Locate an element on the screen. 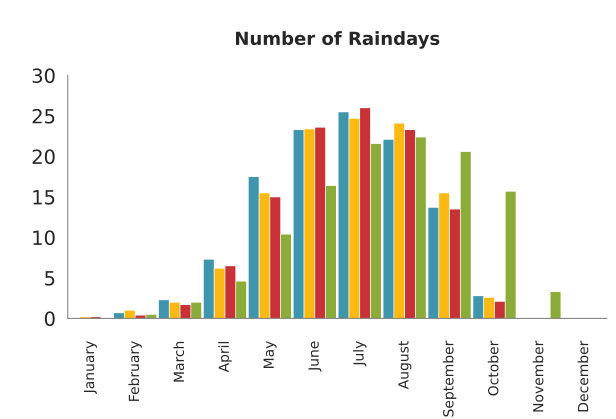 The image size is (616, 419). y-tick-label: 25 is located at coordinates (43, 116).